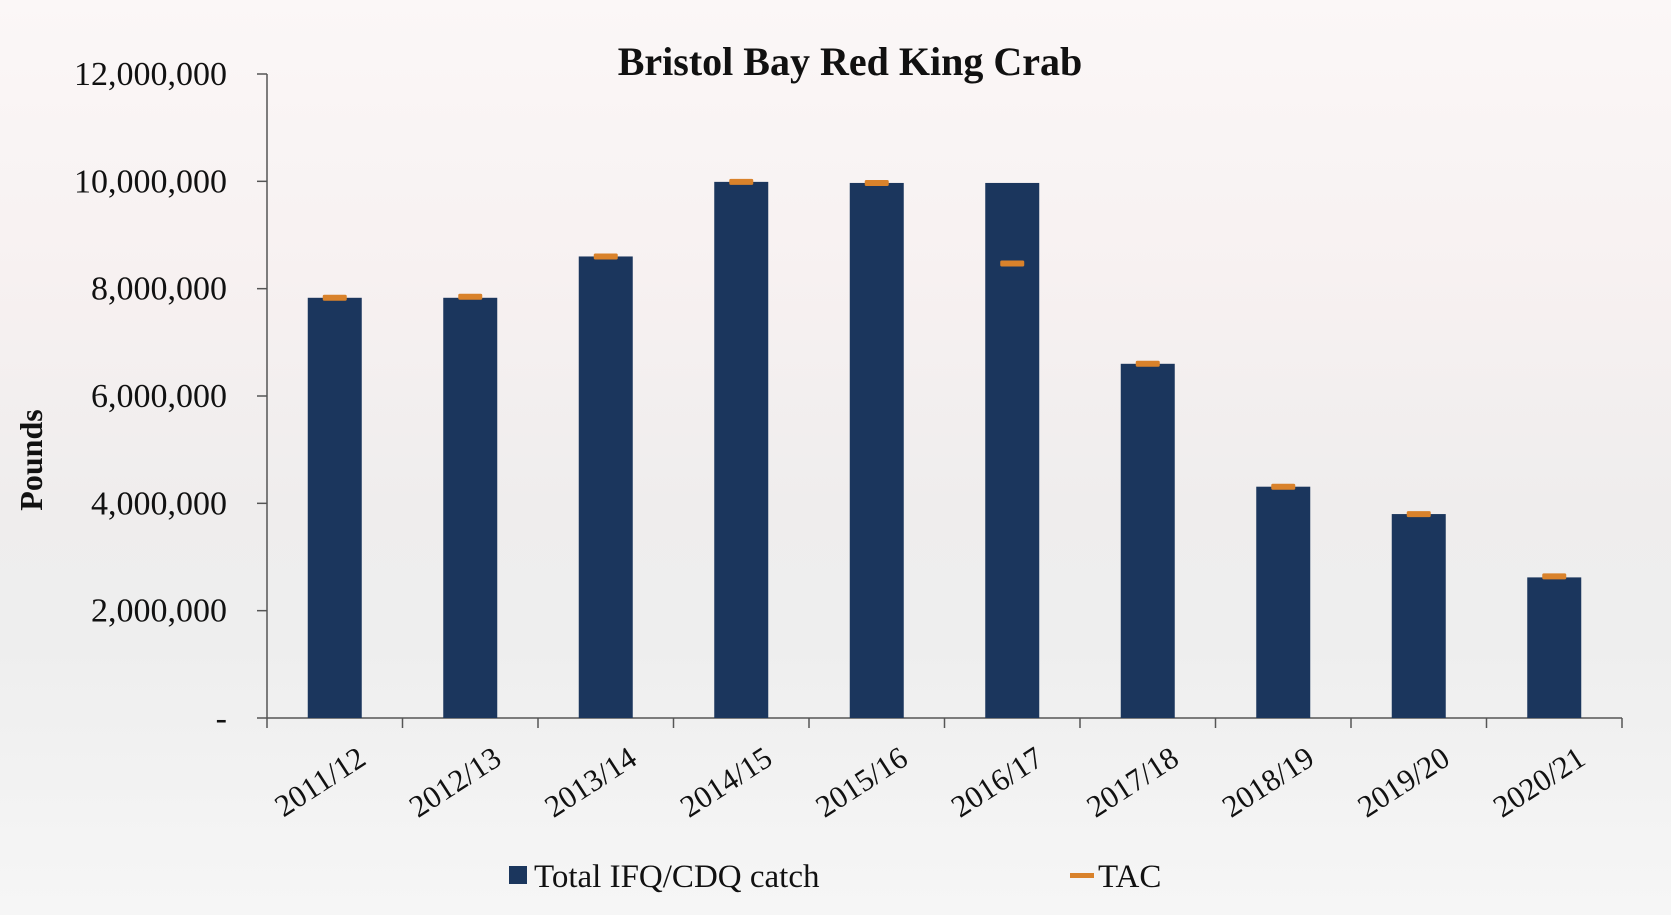 Image resolution: width=1671 pixels, height=915 pixels. I want to click on x-tick-label: 2013/14, so click(590, 781).